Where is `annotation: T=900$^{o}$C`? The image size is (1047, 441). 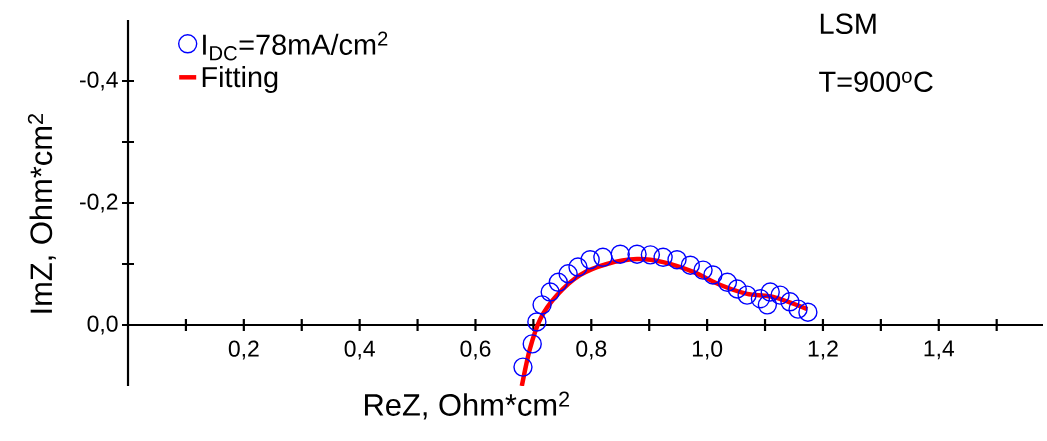
annotation: T=900$^{o}$C is located at coordinates (876, 81).